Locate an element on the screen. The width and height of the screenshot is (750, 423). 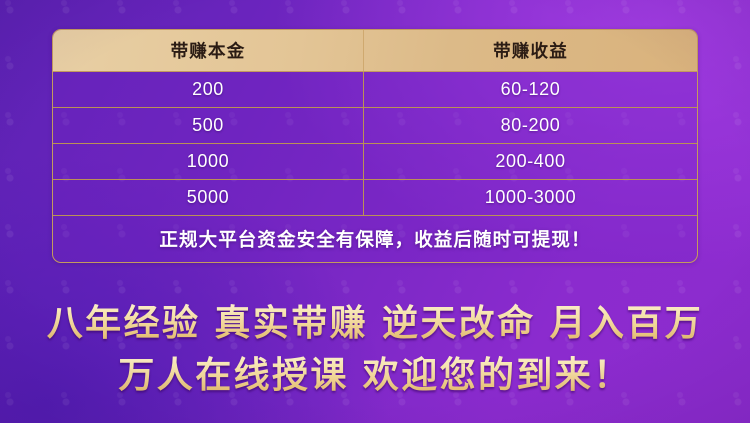
table-row: 1000 200-400 is located at coordinates (375, 162).